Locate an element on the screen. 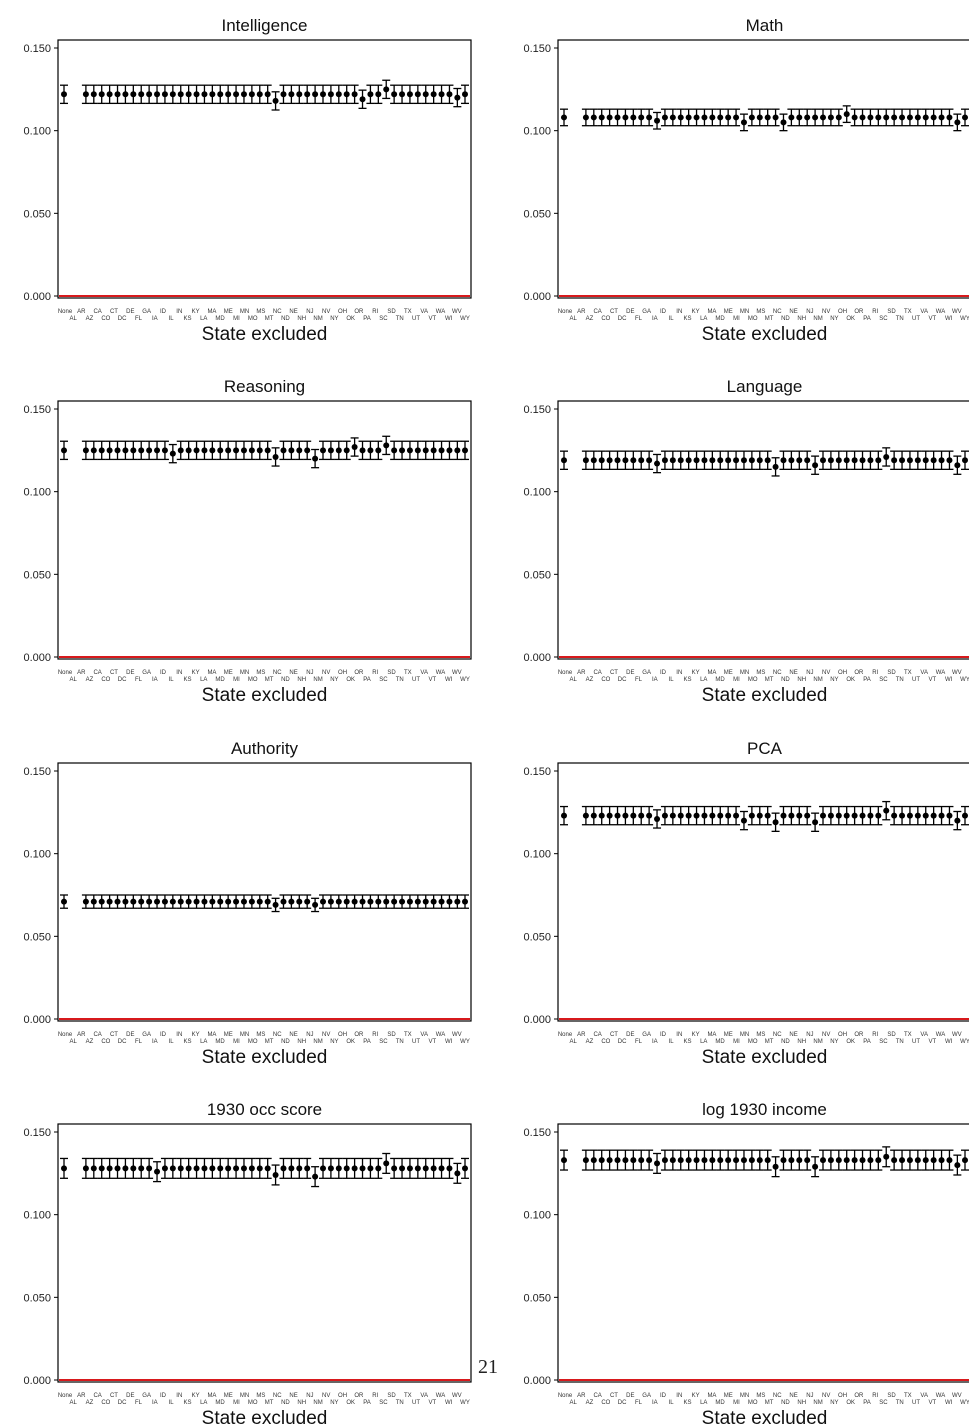 This screenshot has width=969, height=1425. x-tick-label-bottom: NM is located at coordinates (817, 319).